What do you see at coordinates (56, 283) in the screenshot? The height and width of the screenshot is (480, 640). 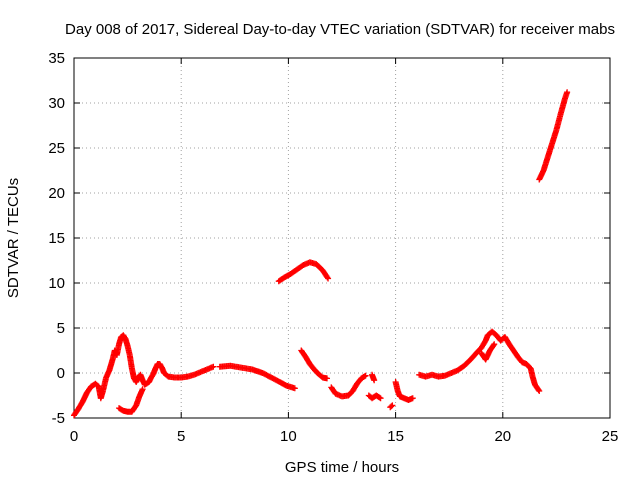 I see `y-tick-label: 10` at bounding box center [56, 283].